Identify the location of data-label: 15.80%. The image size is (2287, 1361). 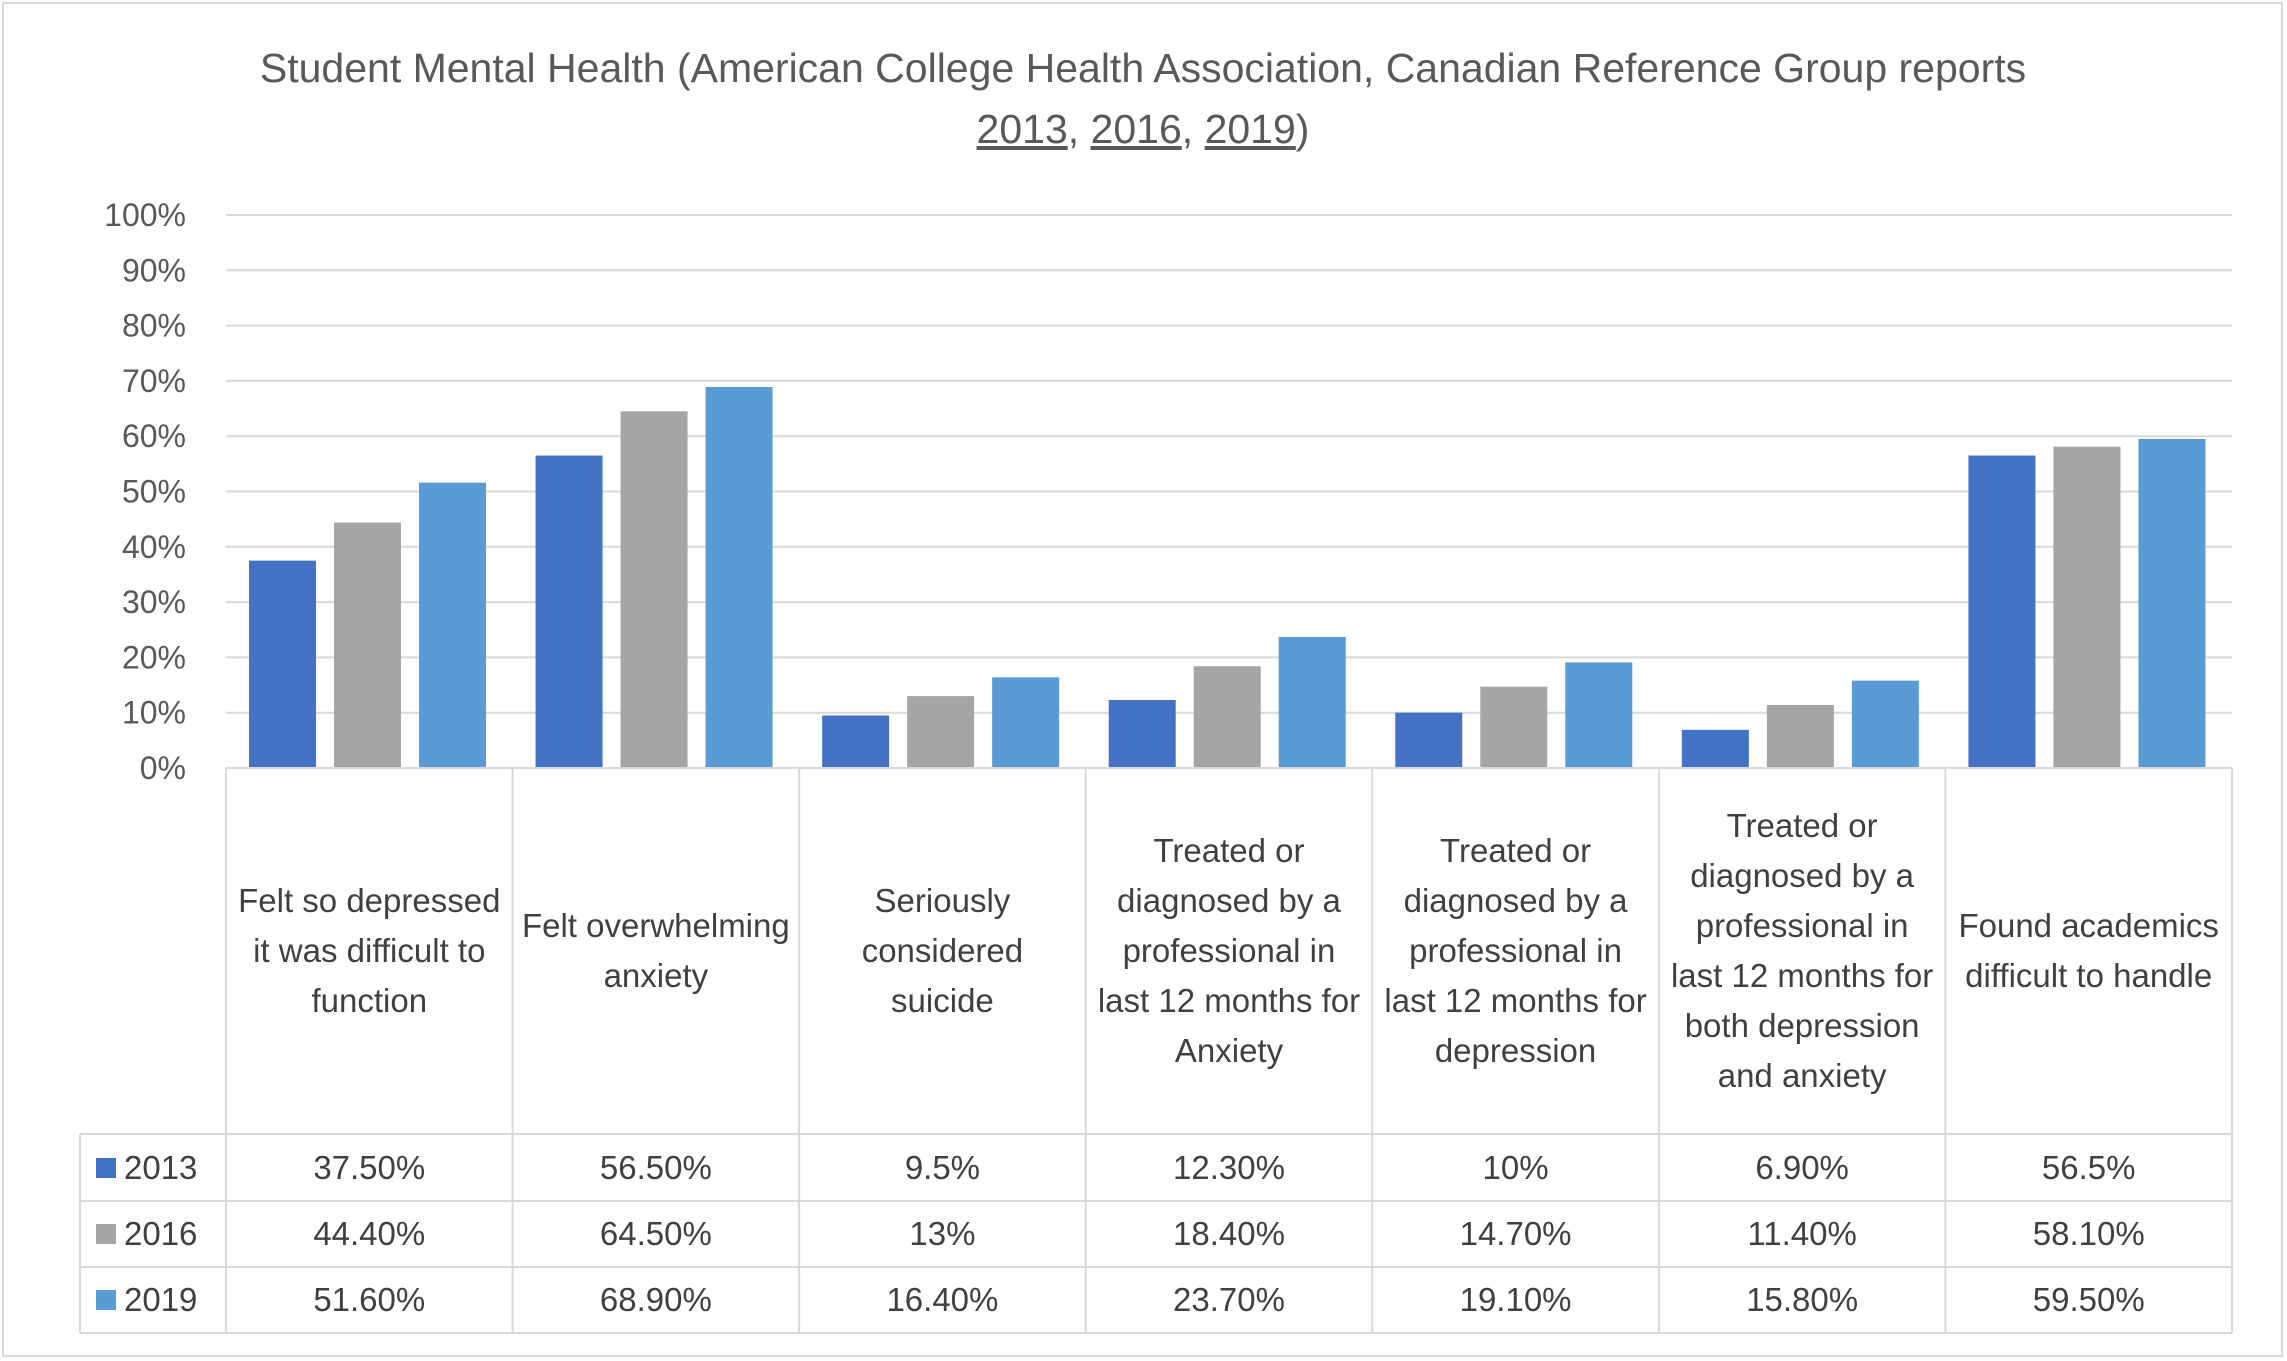
(1802, 1299).